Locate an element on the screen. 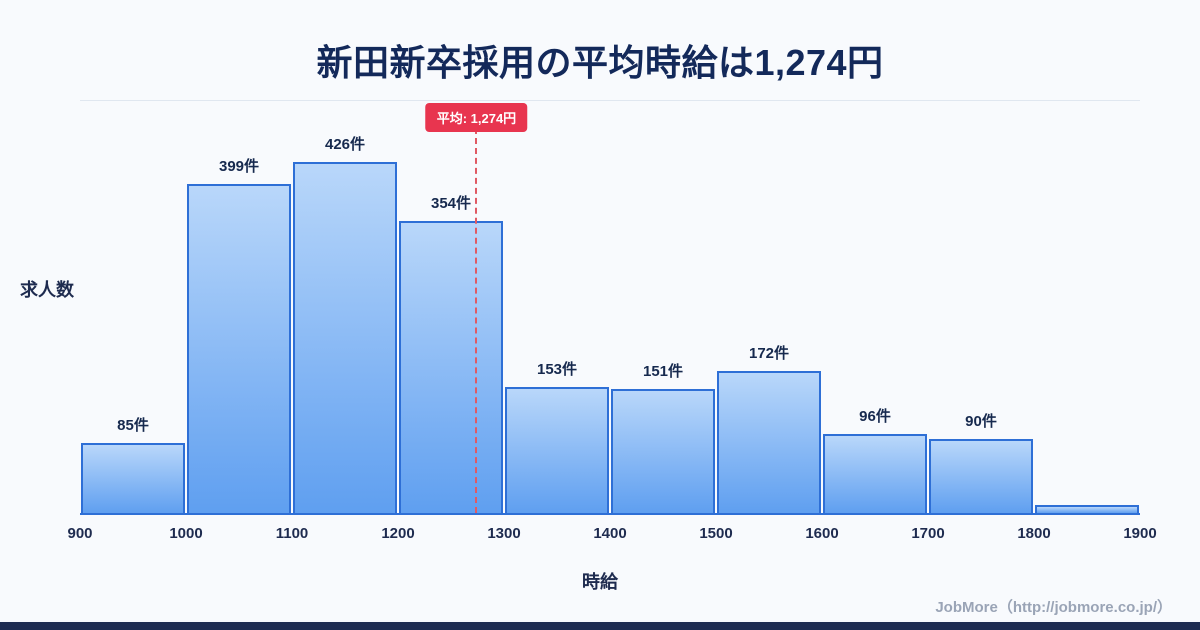  average-line is located at coordinates (476, 320).